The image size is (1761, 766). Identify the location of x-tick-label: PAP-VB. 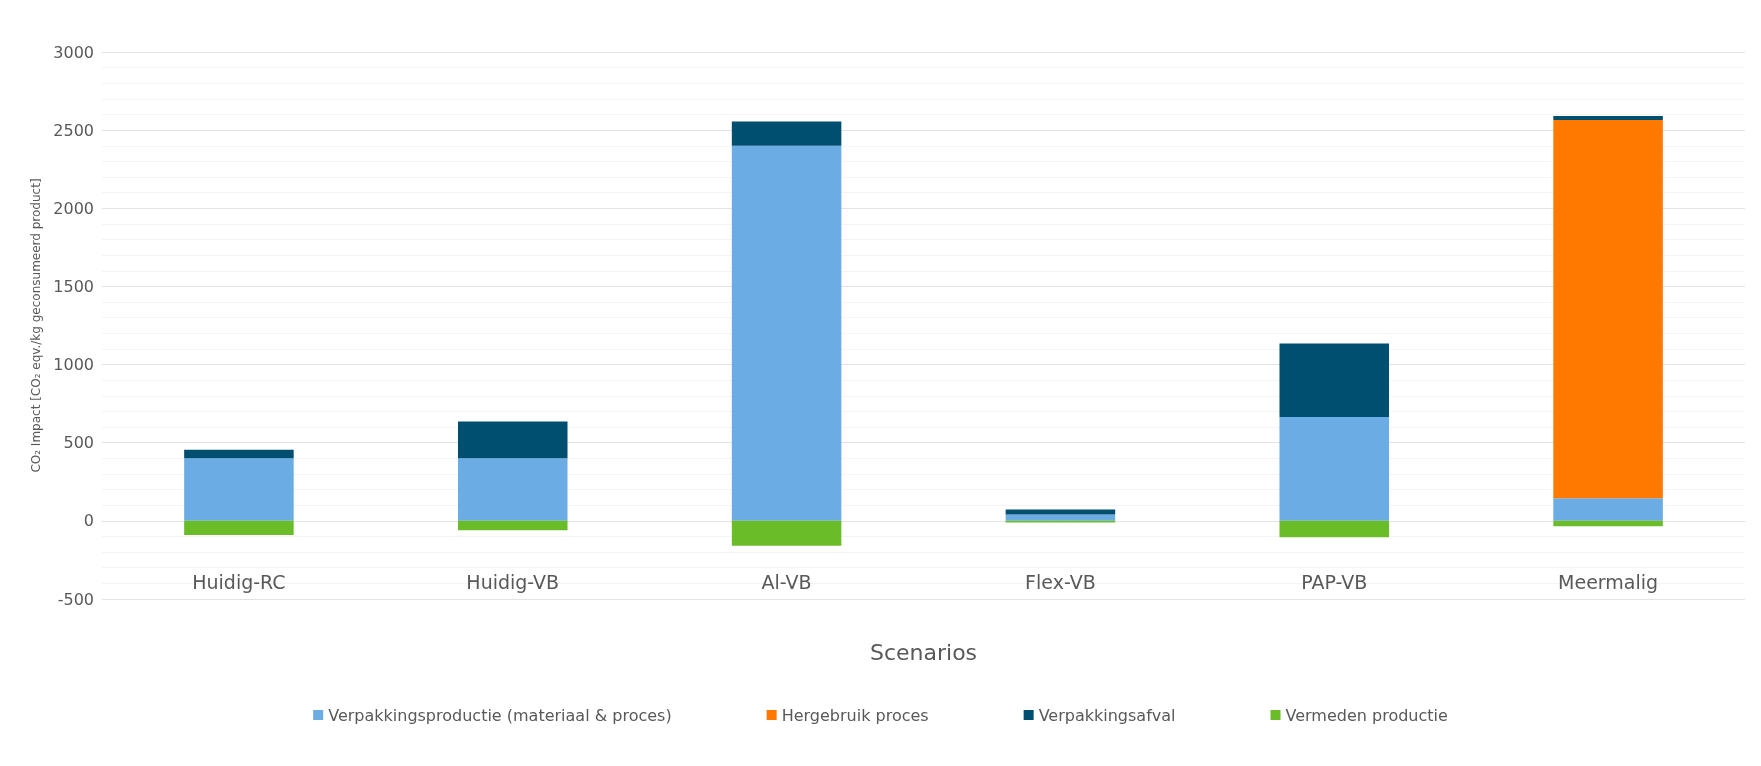
(1334, 582).